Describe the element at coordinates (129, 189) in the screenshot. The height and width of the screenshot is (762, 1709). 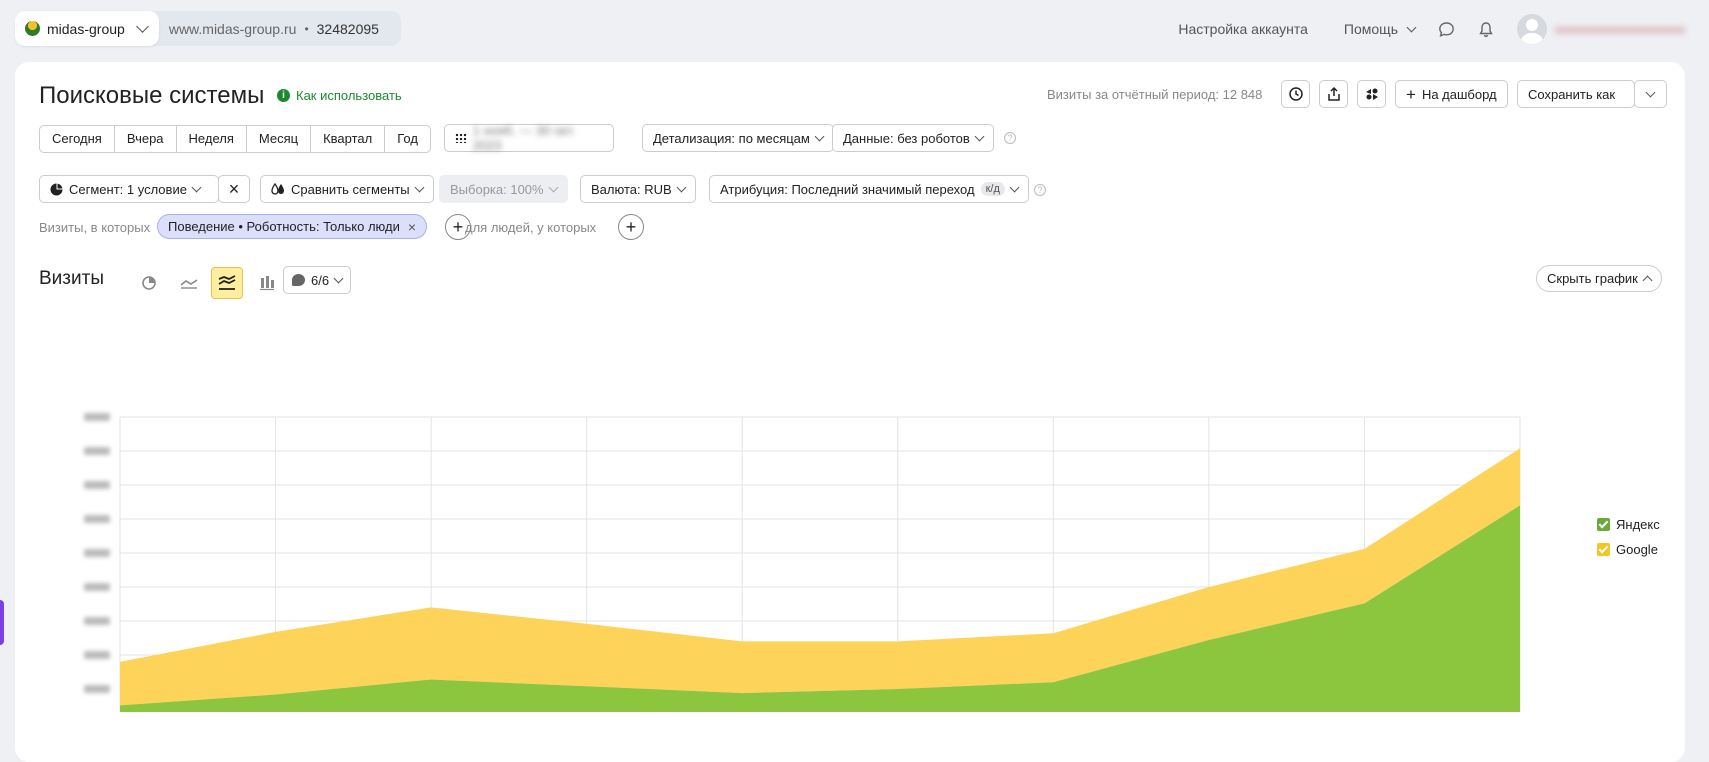
I see `segment-dropdown: Сегмент: 1 условие` at that location.